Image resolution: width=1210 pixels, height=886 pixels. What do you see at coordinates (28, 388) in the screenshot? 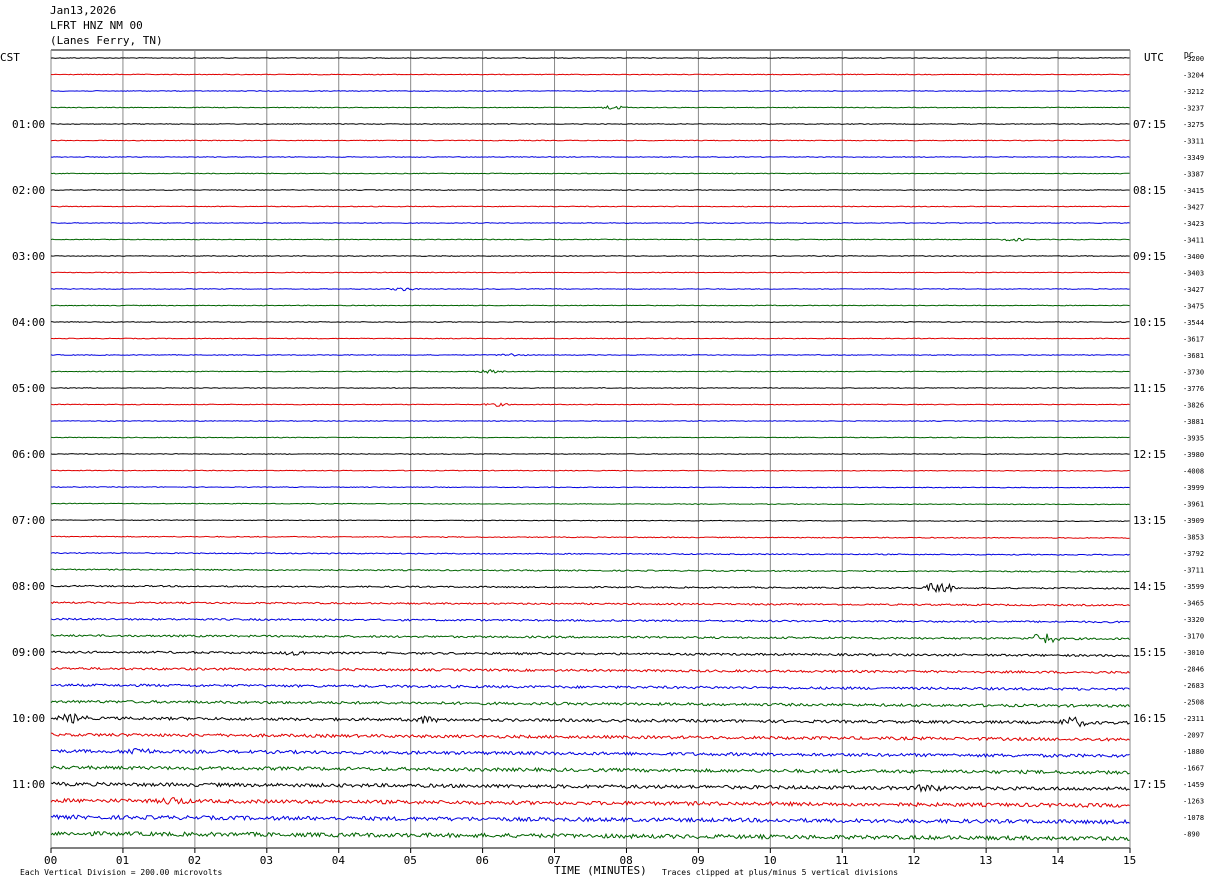
I see `left-hour-label: 05:00` at bounding box center [28, 388].